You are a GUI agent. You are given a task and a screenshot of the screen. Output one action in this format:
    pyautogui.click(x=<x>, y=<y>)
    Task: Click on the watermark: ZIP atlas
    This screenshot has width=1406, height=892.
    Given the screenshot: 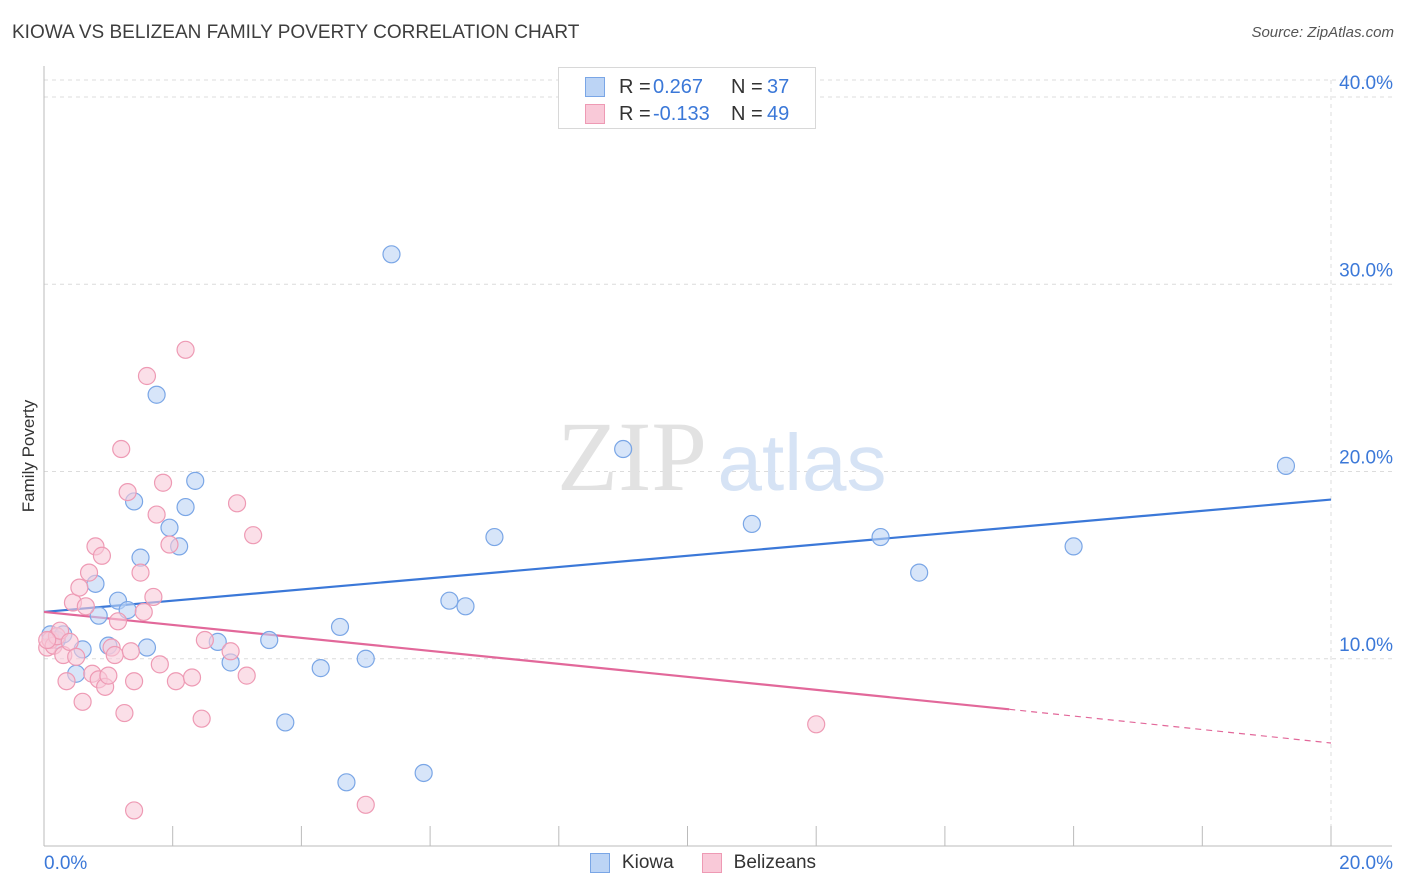 What is the action you would take?
    pyautogui.click(x=721, y=456)
    